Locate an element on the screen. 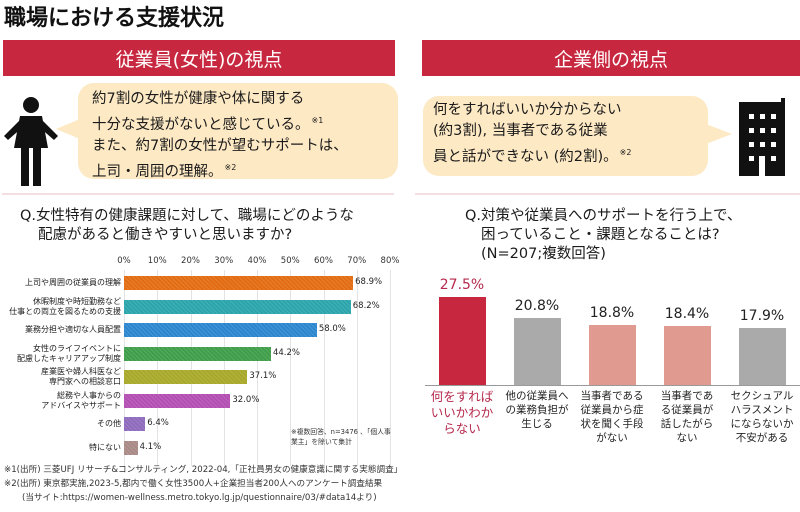 The height and width of the screenshot is (512, 800). x-tick-label: 60% is located at coordinates (323, 261).